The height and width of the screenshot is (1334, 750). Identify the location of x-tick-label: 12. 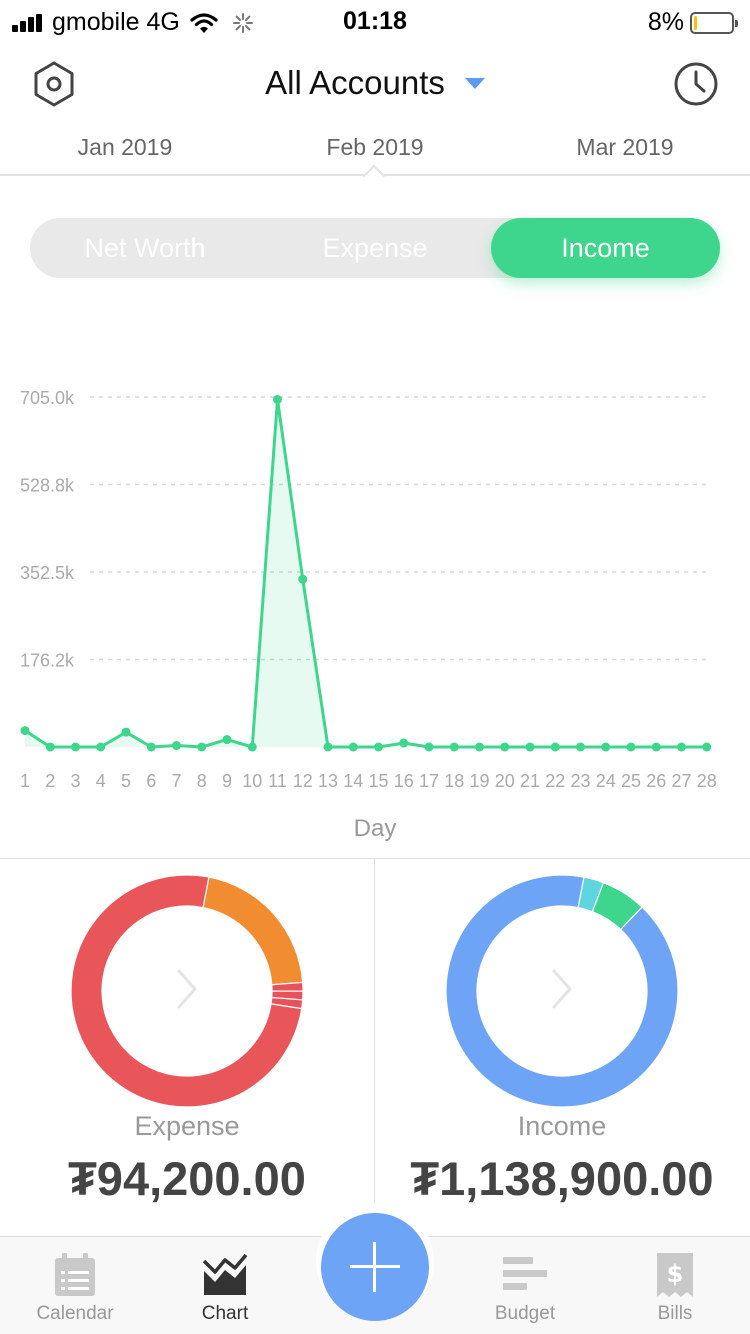
(303, 781).